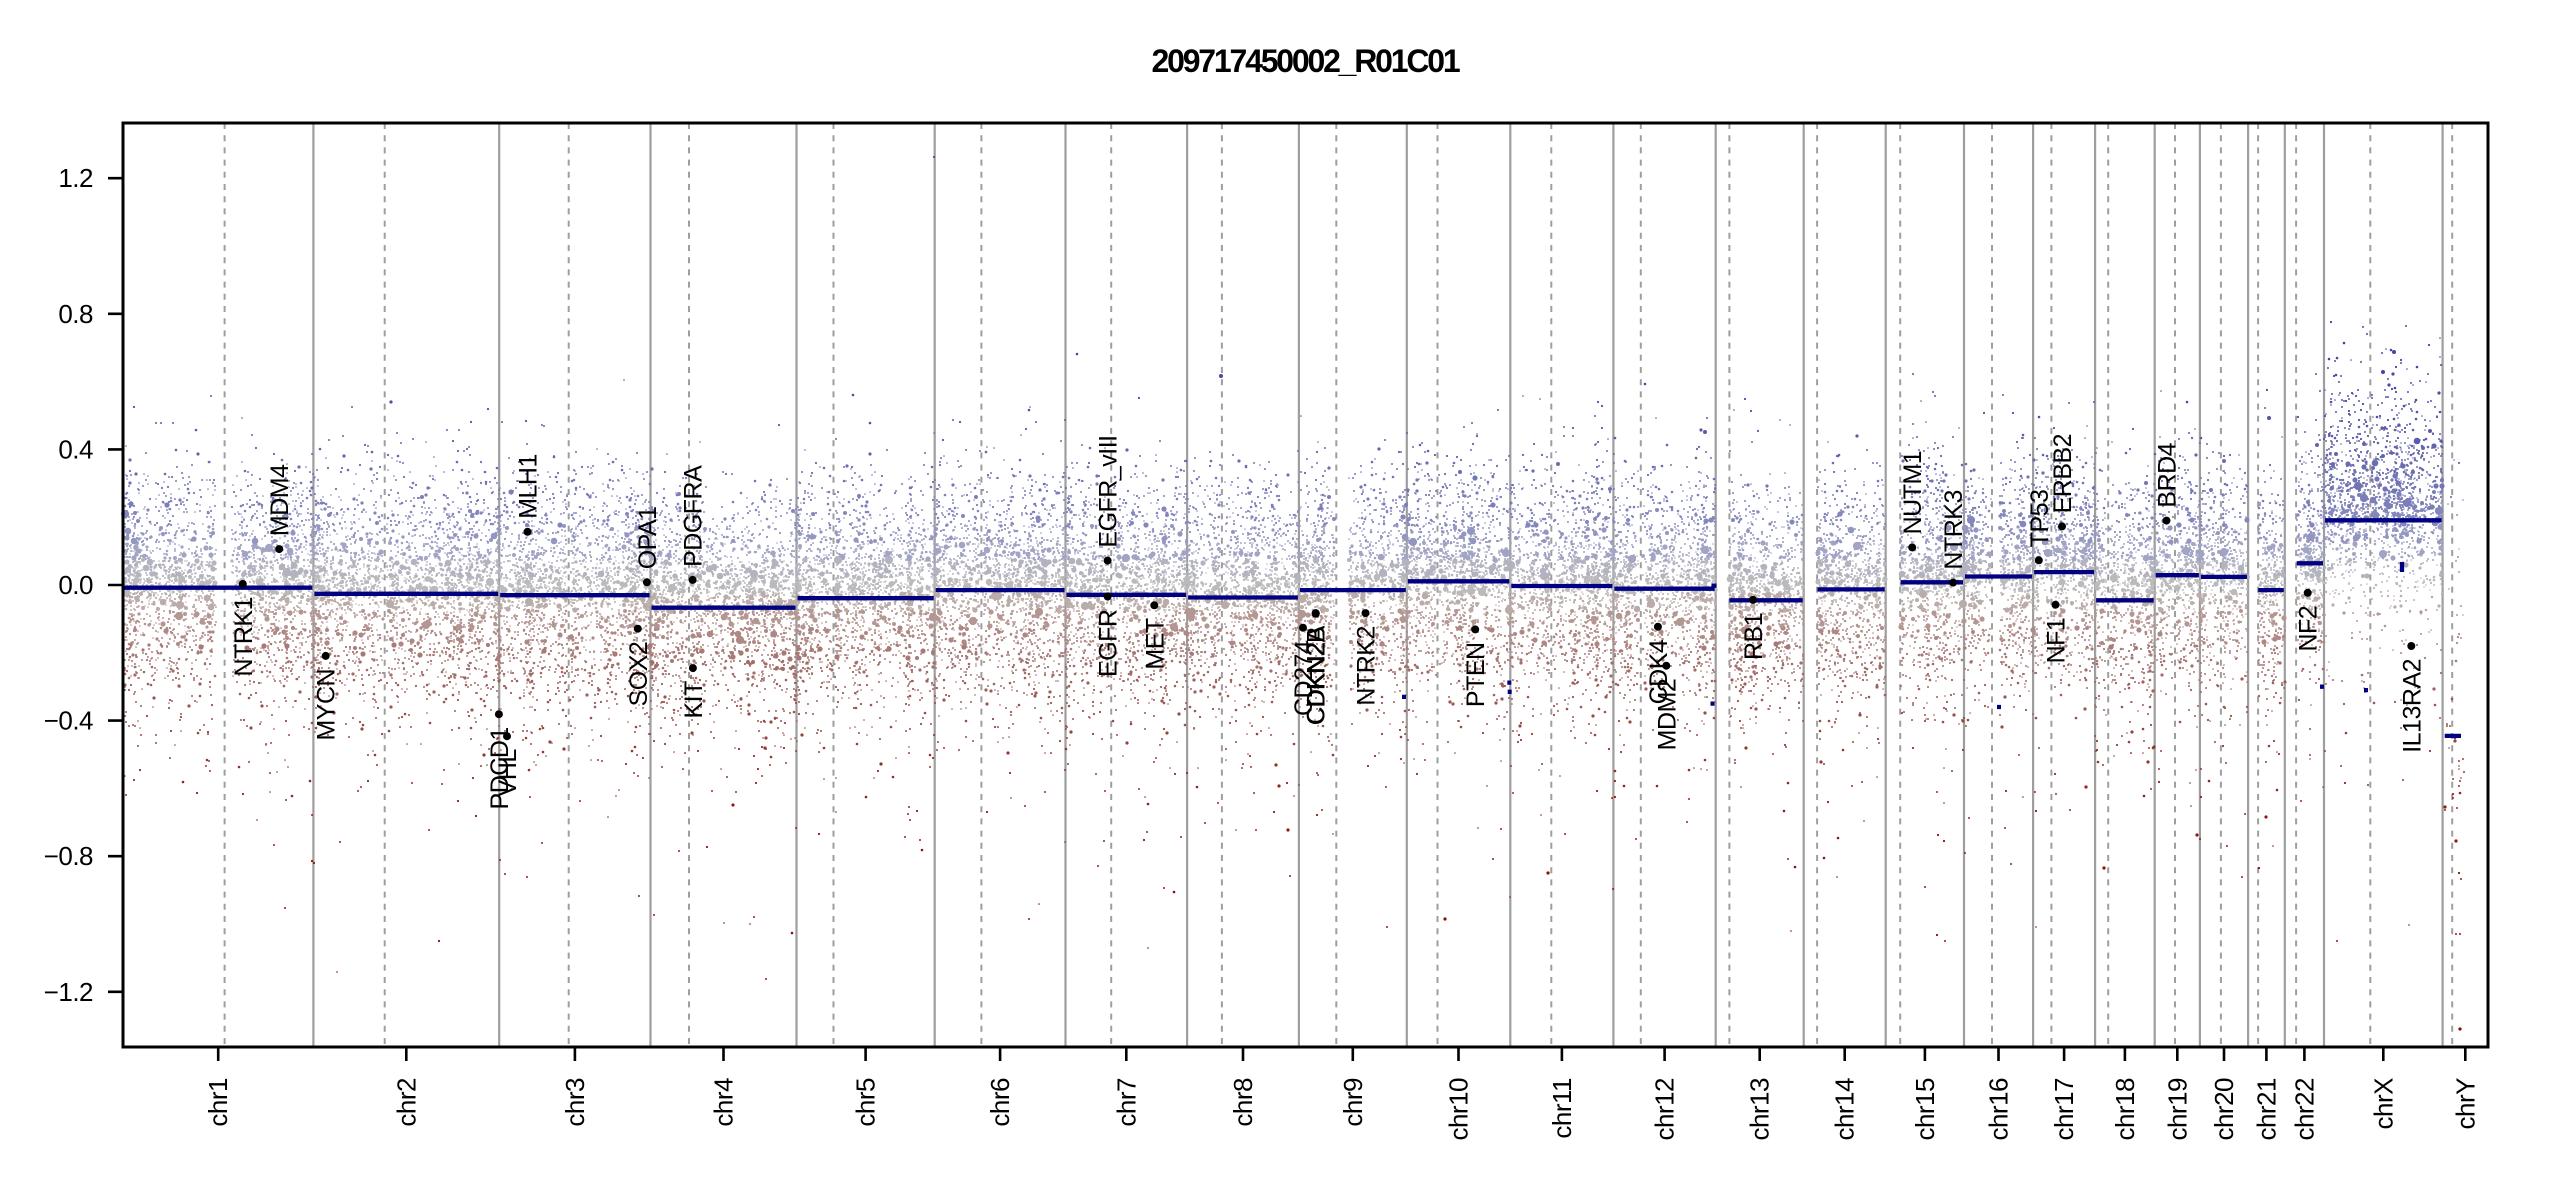 The width and height of the screenshot is (2550, 1200). What do you see at coordinates (1760, 1109) in the screenshot?
I see `svg-text: chr13` at bounding box center [1760, 1109].